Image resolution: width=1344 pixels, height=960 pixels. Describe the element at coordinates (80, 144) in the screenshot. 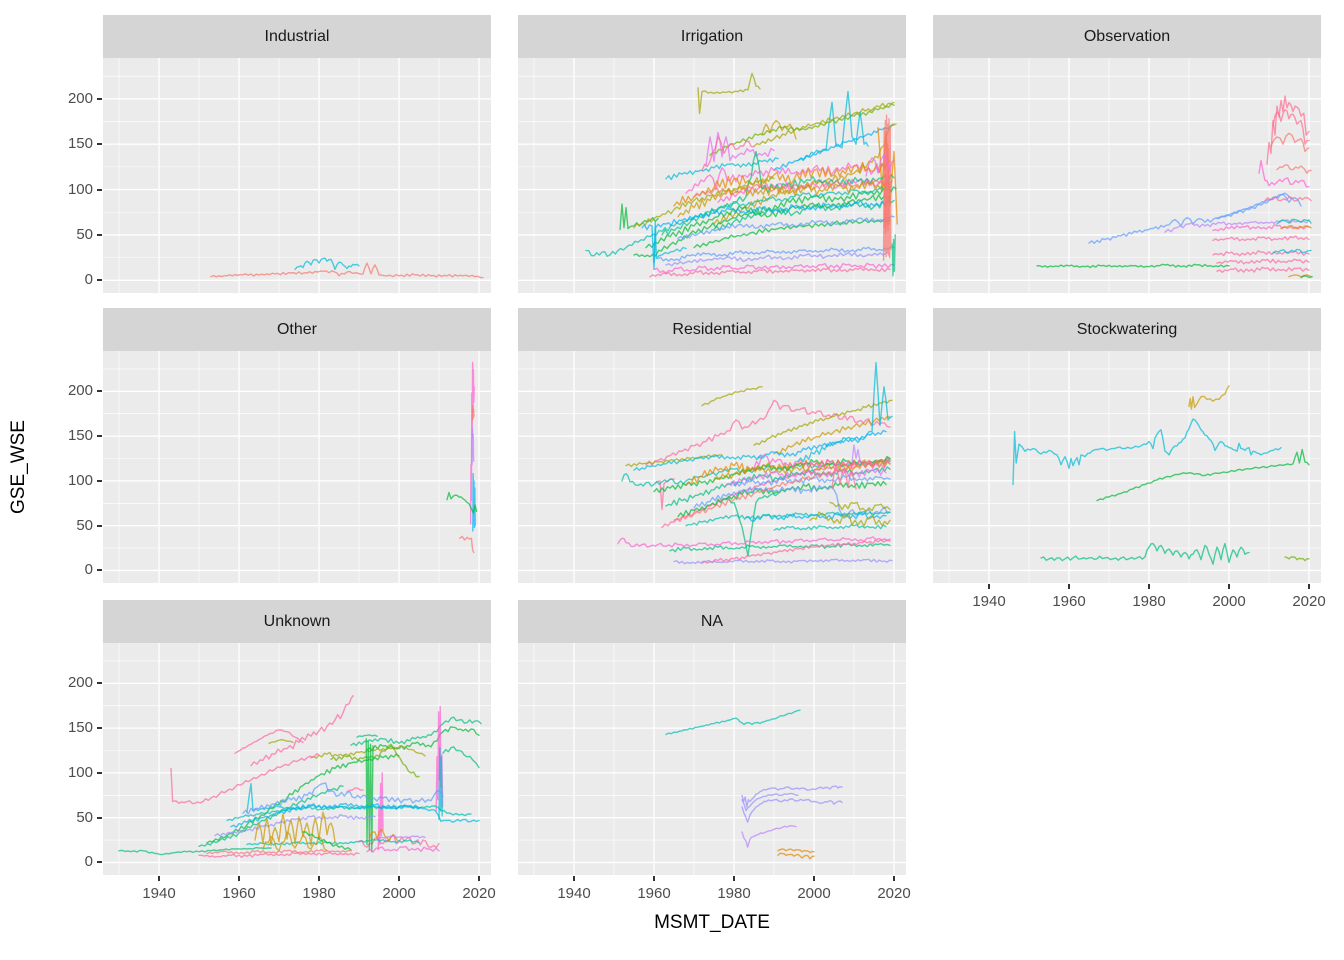

I see `y-tick-label: 150` at that location.